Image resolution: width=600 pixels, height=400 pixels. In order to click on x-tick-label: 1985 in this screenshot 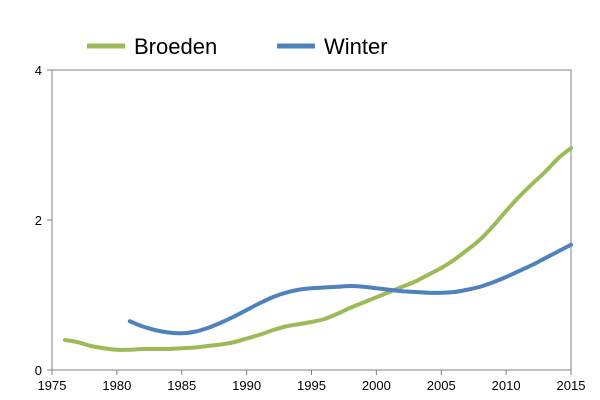, I will do `click(181, 385)`.